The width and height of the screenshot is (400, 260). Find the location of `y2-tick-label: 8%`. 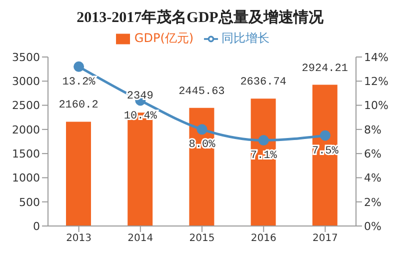

y2-tick-label: 8% is located at coordinates (373, 129).